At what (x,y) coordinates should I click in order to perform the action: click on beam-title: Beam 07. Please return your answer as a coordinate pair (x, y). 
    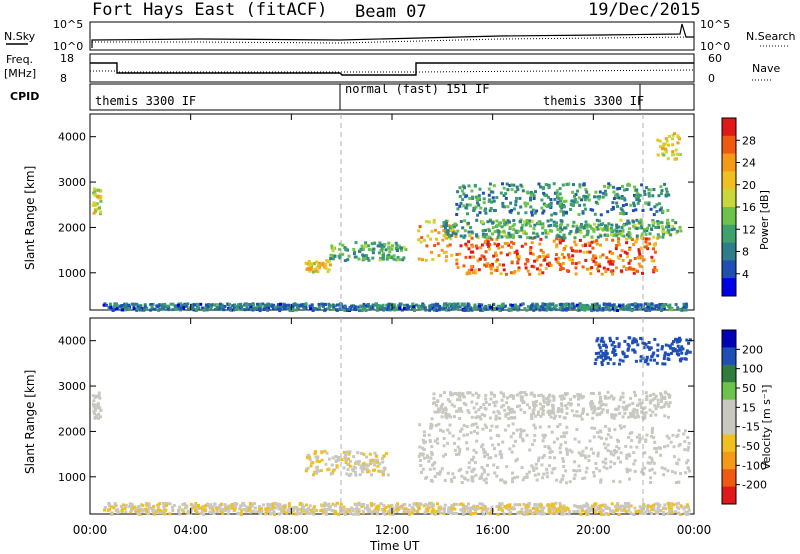
    Looking at the image, I should click on (391, 12).